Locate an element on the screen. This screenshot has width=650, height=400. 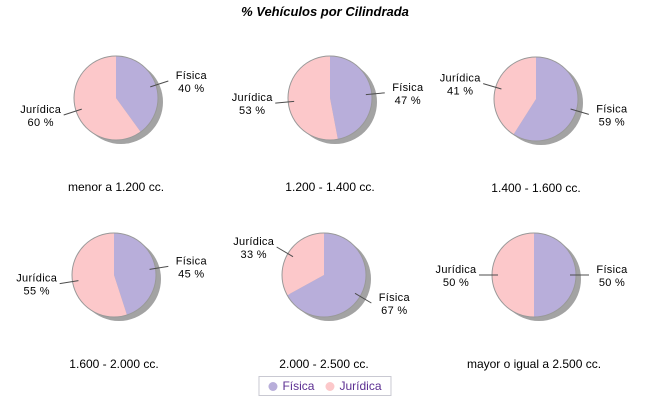
juridica-swatch-icon is located at coordinates (330, 386).